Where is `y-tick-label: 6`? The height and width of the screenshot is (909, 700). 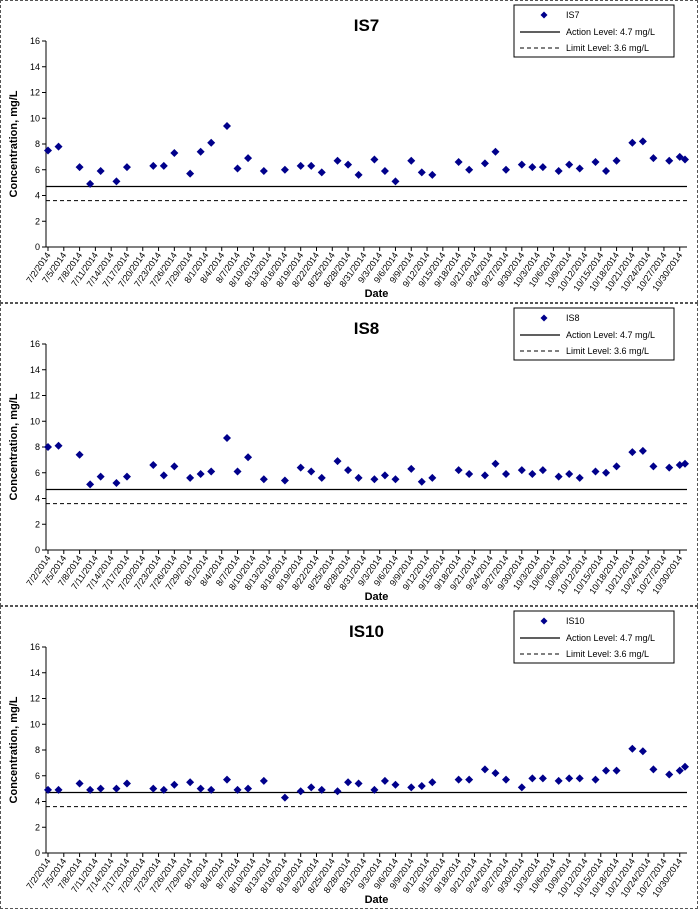 y-tick-label: 6 is located at coordinates (37, 170).